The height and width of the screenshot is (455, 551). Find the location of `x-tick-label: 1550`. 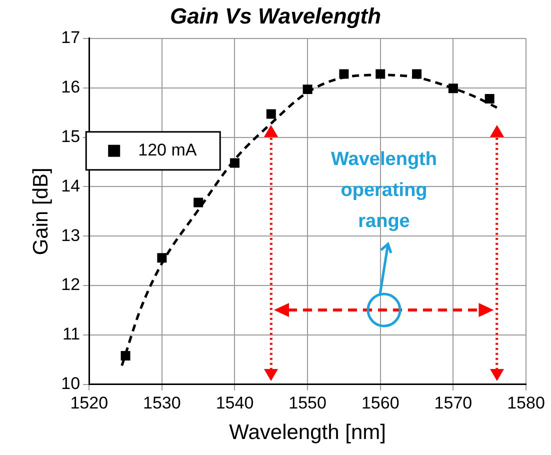

x-tick-label: 1550 is located at coordinates (307, 402).